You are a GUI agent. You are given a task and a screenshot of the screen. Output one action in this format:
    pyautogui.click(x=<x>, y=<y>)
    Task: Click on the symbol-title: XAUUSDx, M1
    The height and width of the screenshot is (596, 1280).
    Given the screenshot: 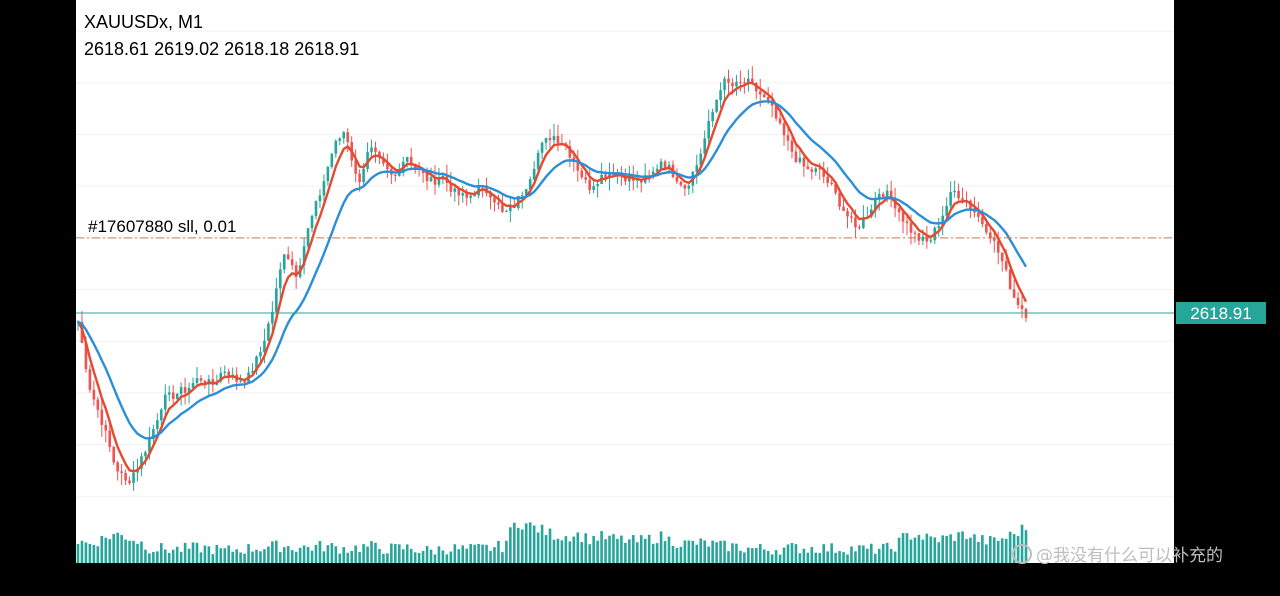 What is the action you would take?
    pyautogui.click(x=143, y=22)
    